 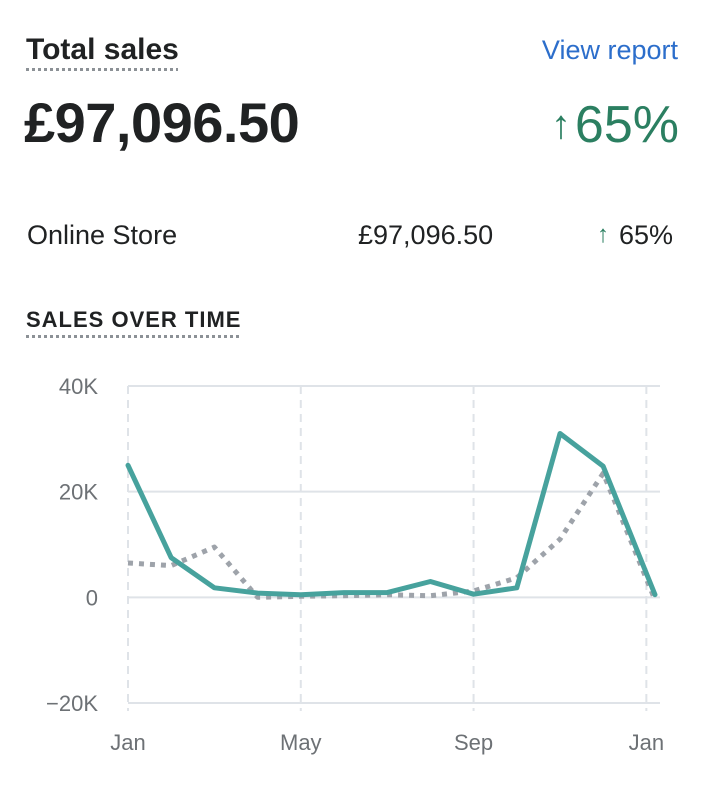 I want to click on view-report-link: View report, so click(x=609, y=50).